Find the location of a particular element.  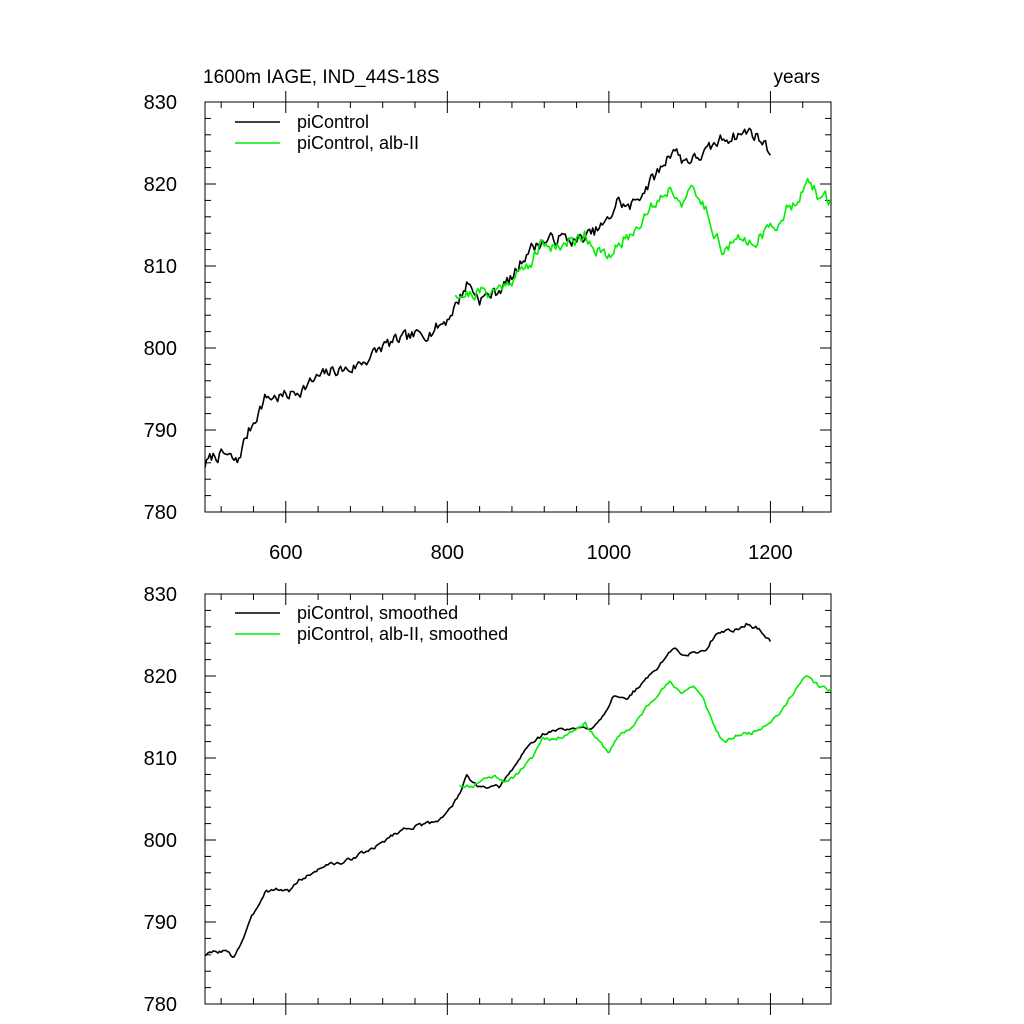

legend-label: piControl, smoothed is located at coordinates (377, 613).